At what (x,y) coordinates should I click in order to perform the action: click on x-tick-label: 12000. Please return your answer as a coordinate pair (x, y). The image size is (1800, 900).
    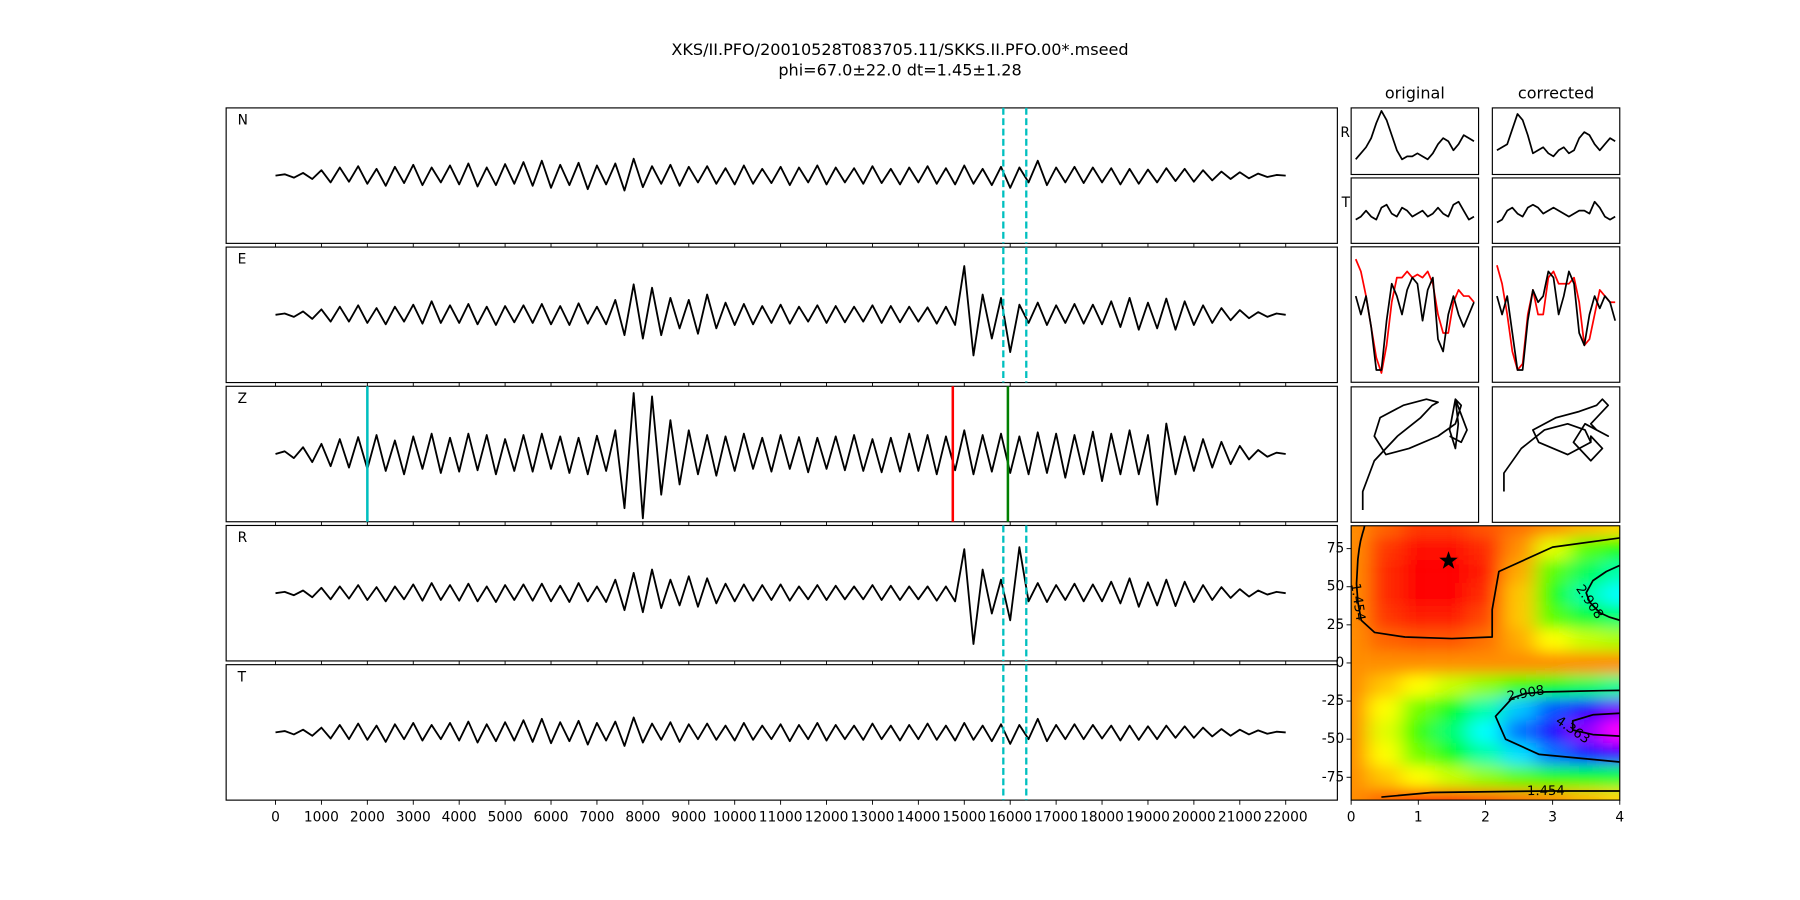
    Looking at the image, I should click on (827, 817).